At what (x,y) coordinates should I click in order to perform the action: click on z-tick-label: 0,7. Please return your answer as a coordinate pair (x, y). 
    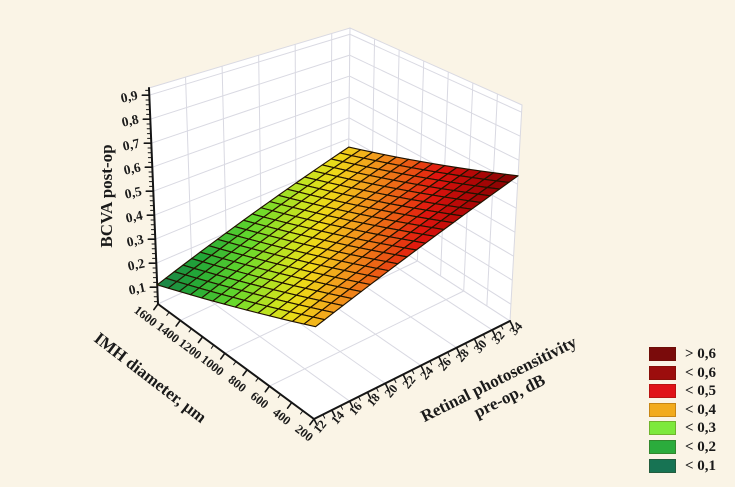
    Looking at the image, I should click on (131, 144).